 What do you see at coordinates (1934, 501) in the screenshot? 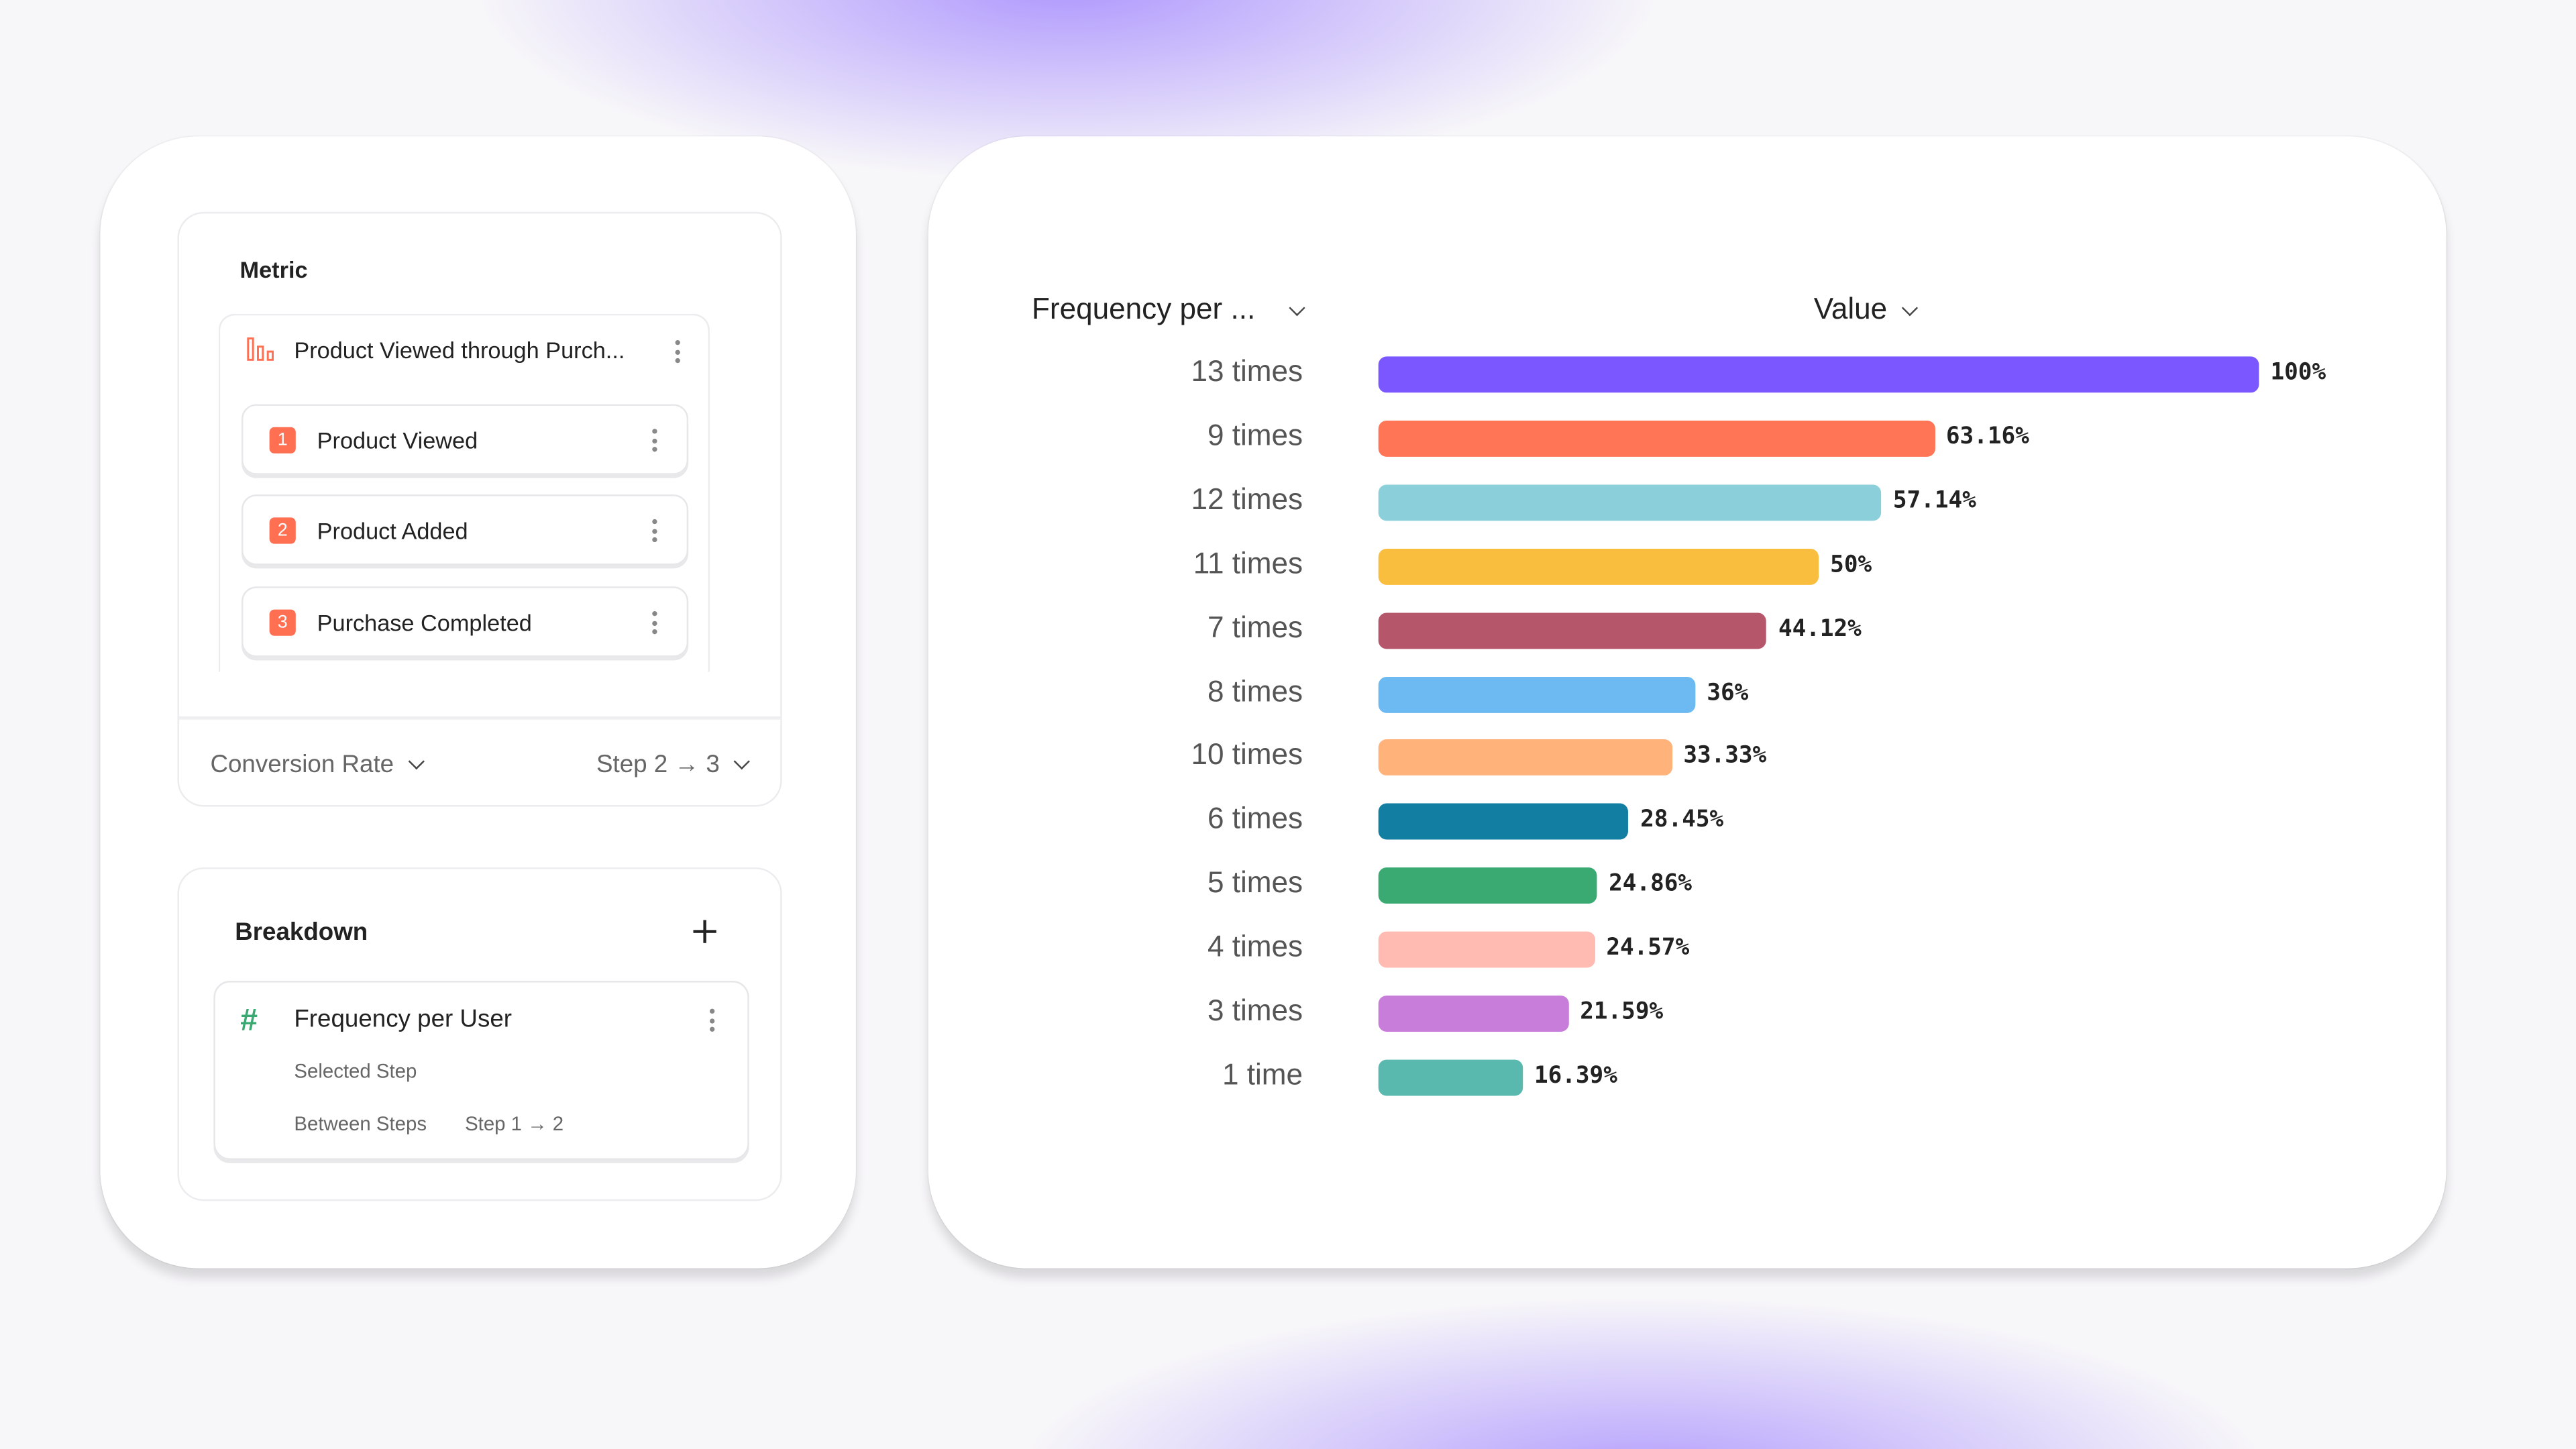
I see `value-label: 57.14%` at bounding box center [1934, 501].